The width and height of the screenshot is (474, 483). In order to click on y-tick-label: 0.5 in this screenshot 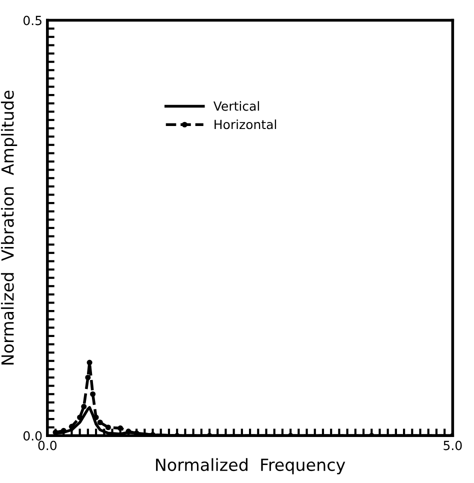, I will do `click(32, 21)`.